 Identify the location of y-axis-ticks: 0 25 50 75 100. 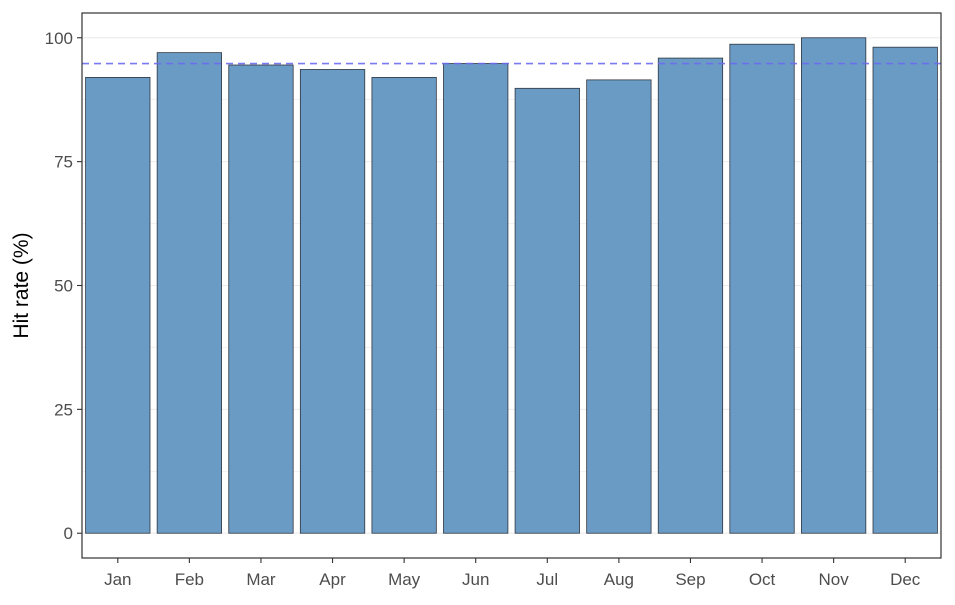
(63, 286).